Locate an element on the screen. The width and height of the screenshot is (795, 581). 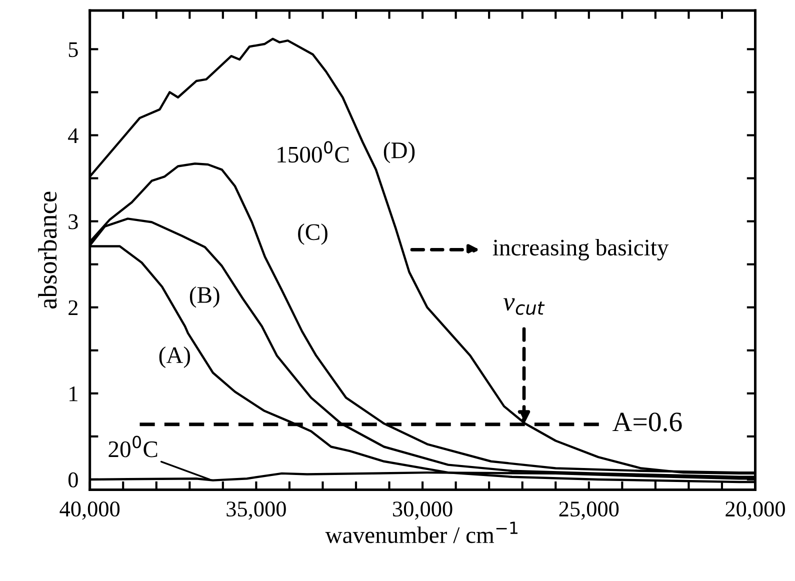
annotation: ν$_{cut}$ is located at coordinates (524, 306).